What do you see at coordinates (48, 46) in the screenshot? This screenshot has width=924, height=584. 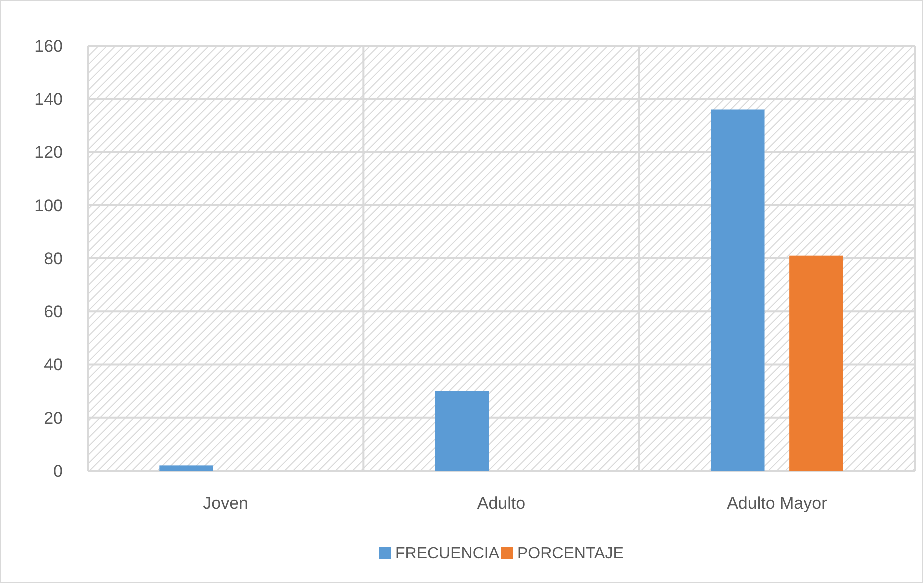 I see `y-tick-label: 160` at bounding box center [48, 46].